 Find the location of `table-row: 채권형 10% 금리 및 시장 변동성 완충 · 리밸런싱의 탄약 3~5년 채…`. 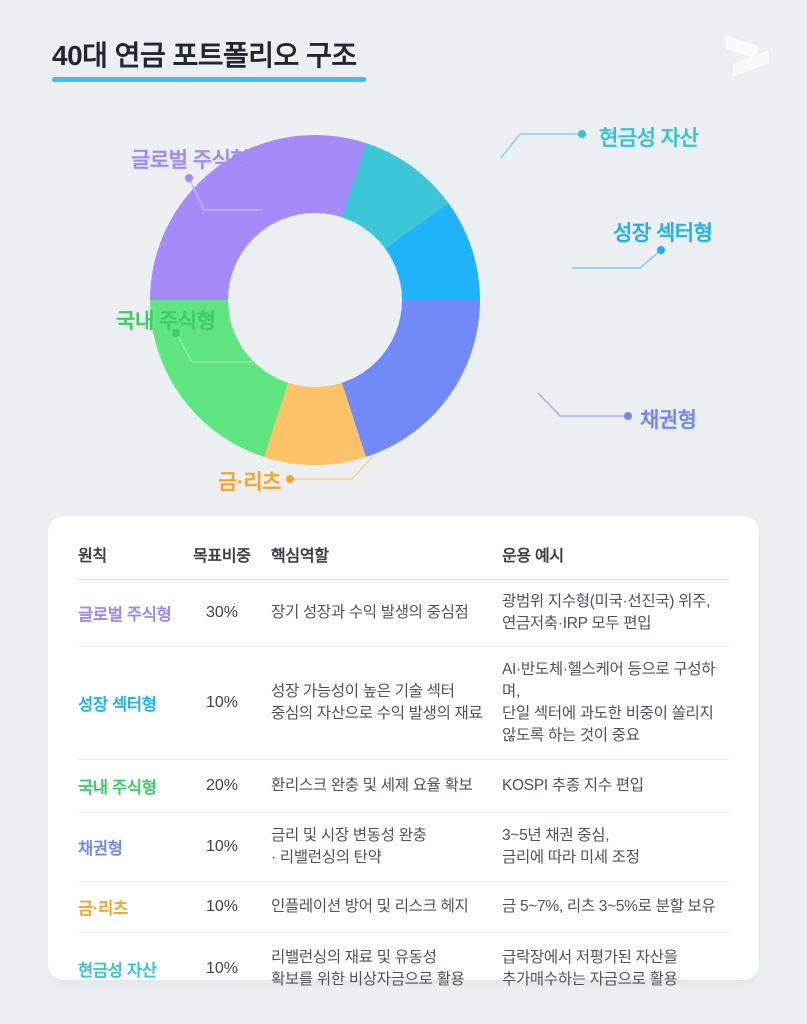

table-row: 채권형 10% 금리 및 시장 변동성 완충 · 리밸런싱의 탄약 3~5년 채… is located at coordinates (403, 847).